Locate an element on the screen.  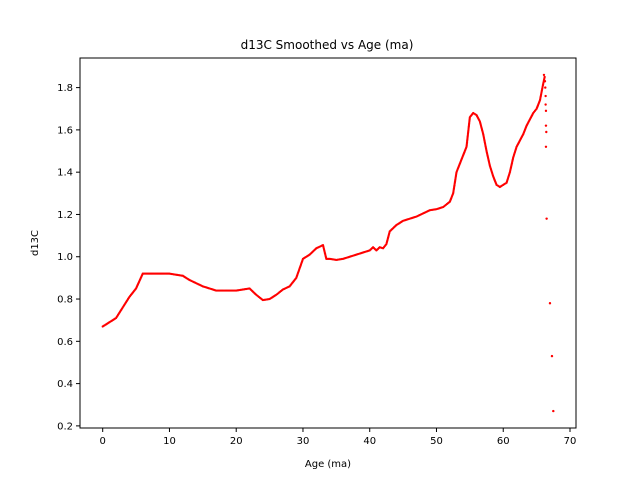
x-tick-label: 30 is located at coordinates (303, 441).